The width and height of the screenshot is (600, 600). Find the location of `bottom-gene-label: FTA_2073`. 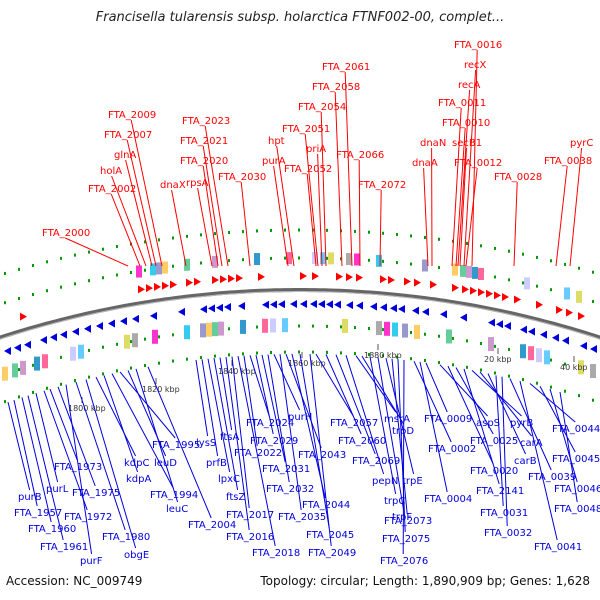

bottom-gene-label: FTA_2073 is located at coordinates (408, 521).